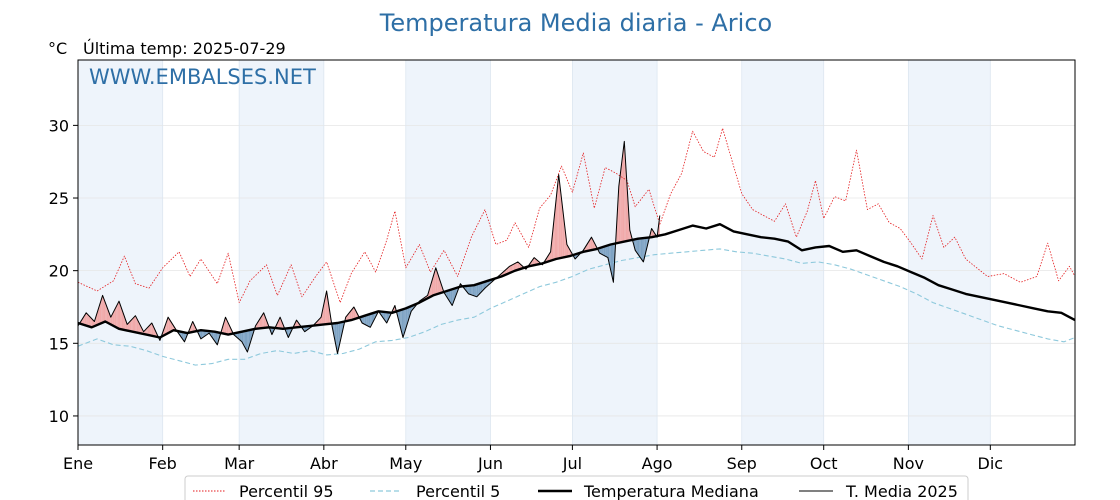 The image size is (1120, 500). What do you see at coordinates (59, 125) in the screenshot?
I see `y-tick-label: 30` at bounding box center [59, 125].